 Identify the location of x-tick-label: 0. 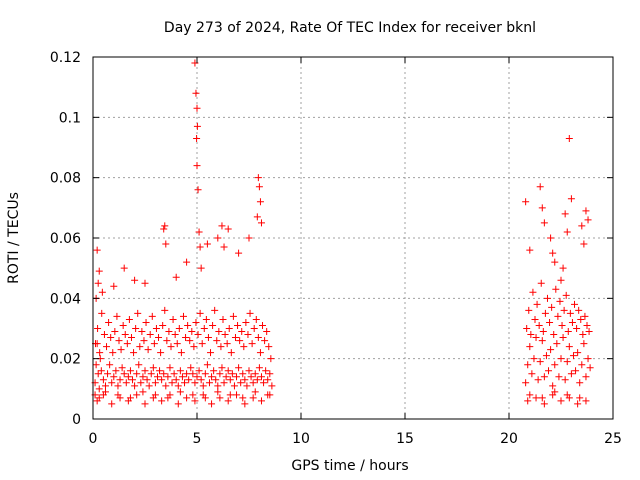
(93, 439).